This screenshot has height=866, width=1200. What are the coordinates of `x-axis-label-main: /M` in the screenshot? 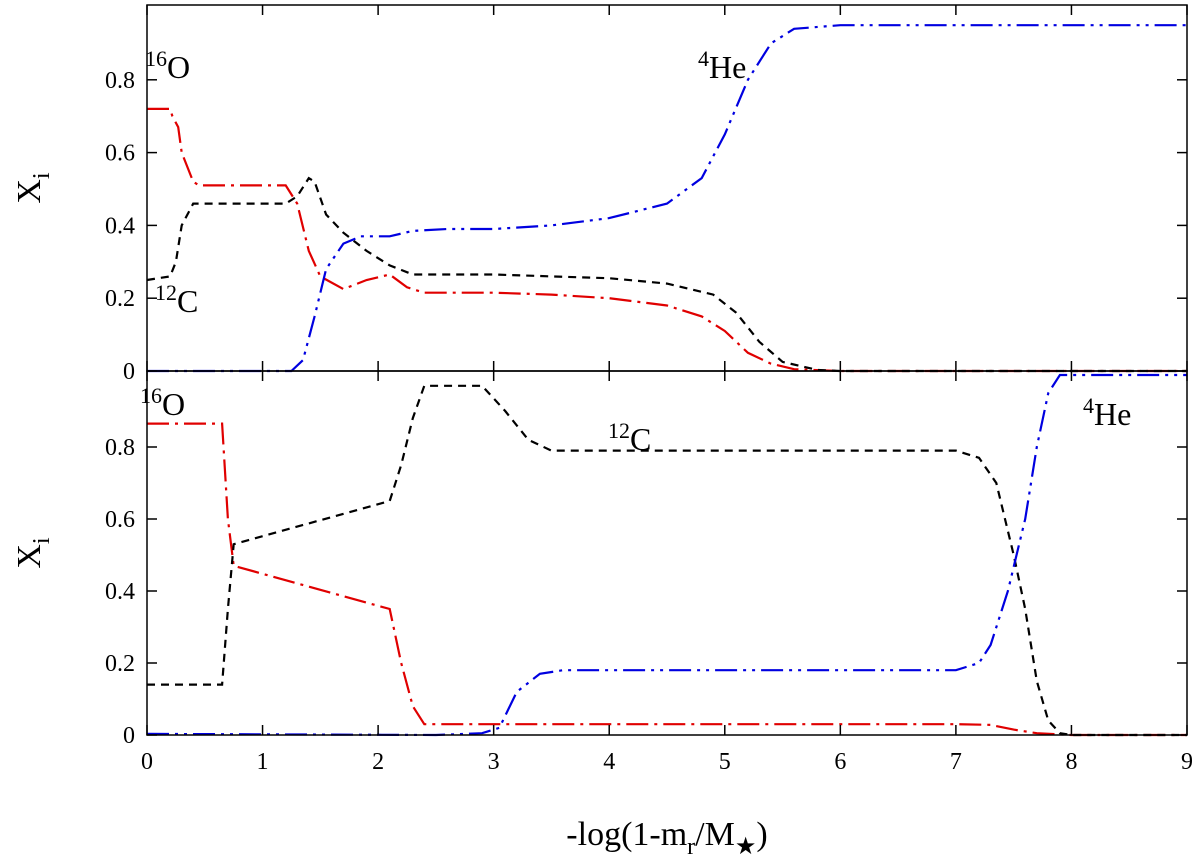 It's located at (715, 834).